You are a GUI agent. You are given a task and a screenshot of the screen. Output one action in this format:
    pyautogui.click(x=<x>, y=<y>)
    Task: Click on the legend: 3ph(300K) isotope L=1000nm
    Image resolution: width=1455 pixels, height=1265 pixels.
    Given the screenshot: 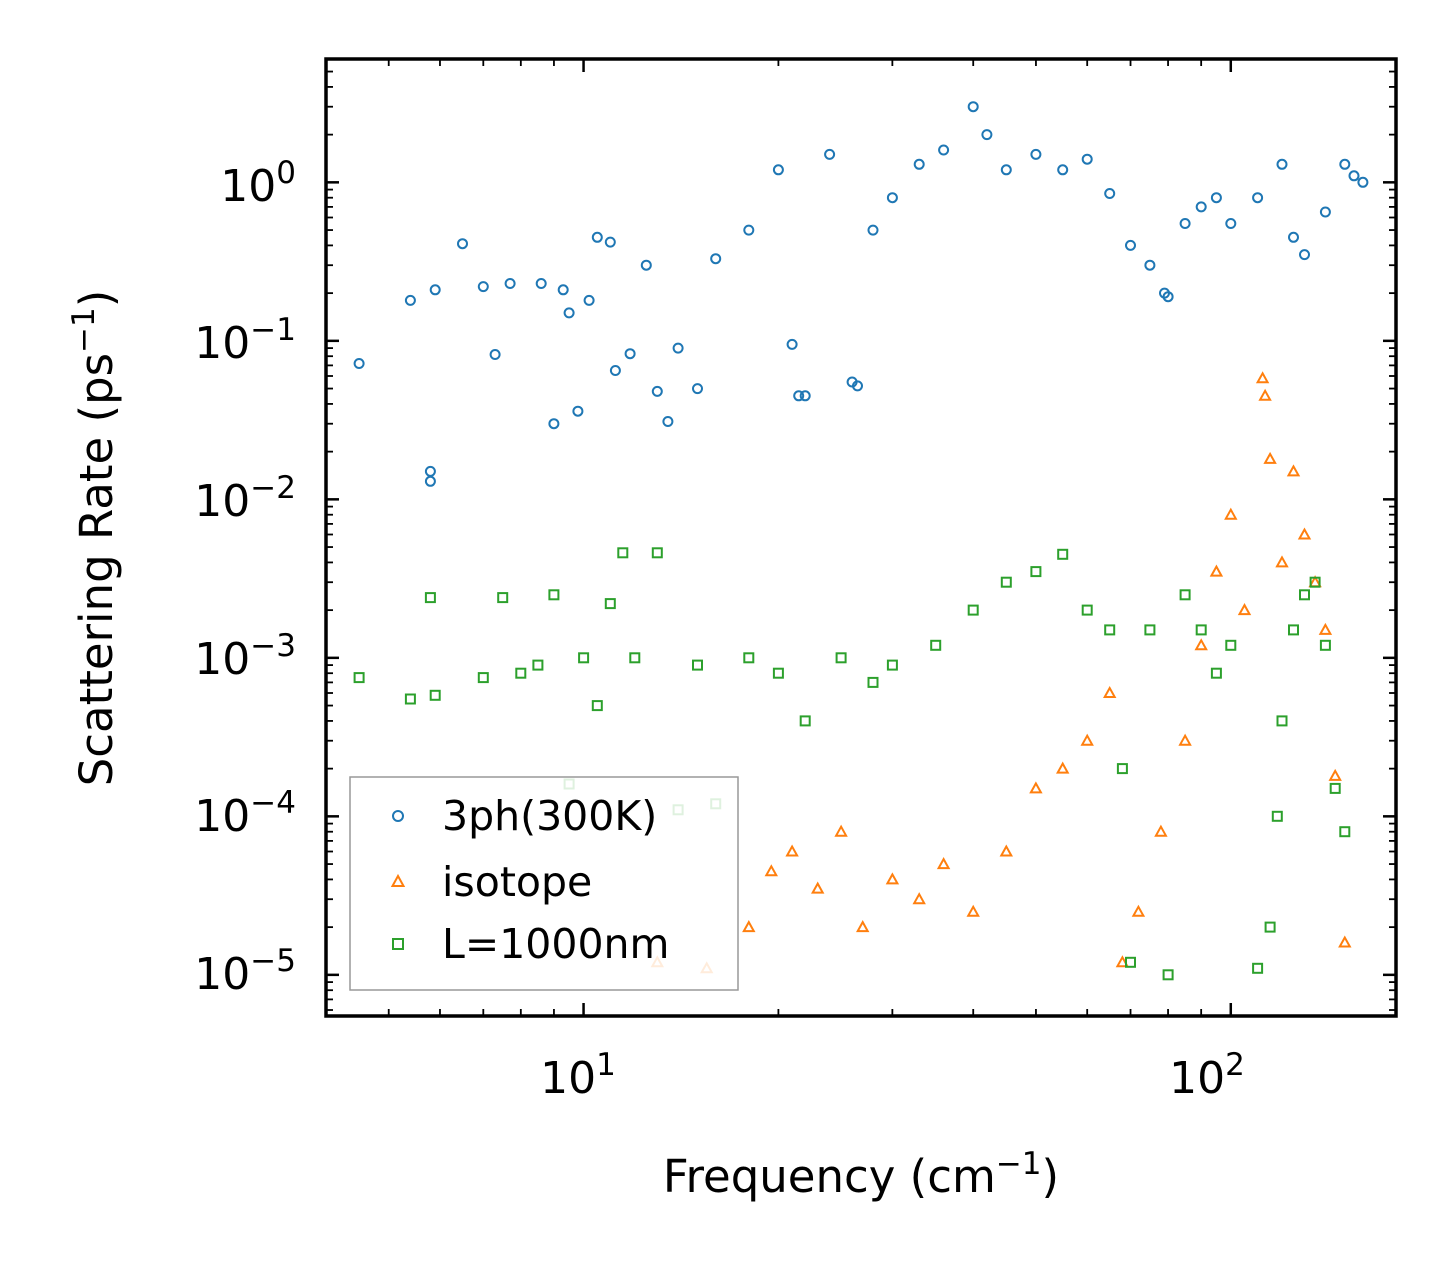 What is the action you would take?
    pyautogui.click(x=544, y=883)
    